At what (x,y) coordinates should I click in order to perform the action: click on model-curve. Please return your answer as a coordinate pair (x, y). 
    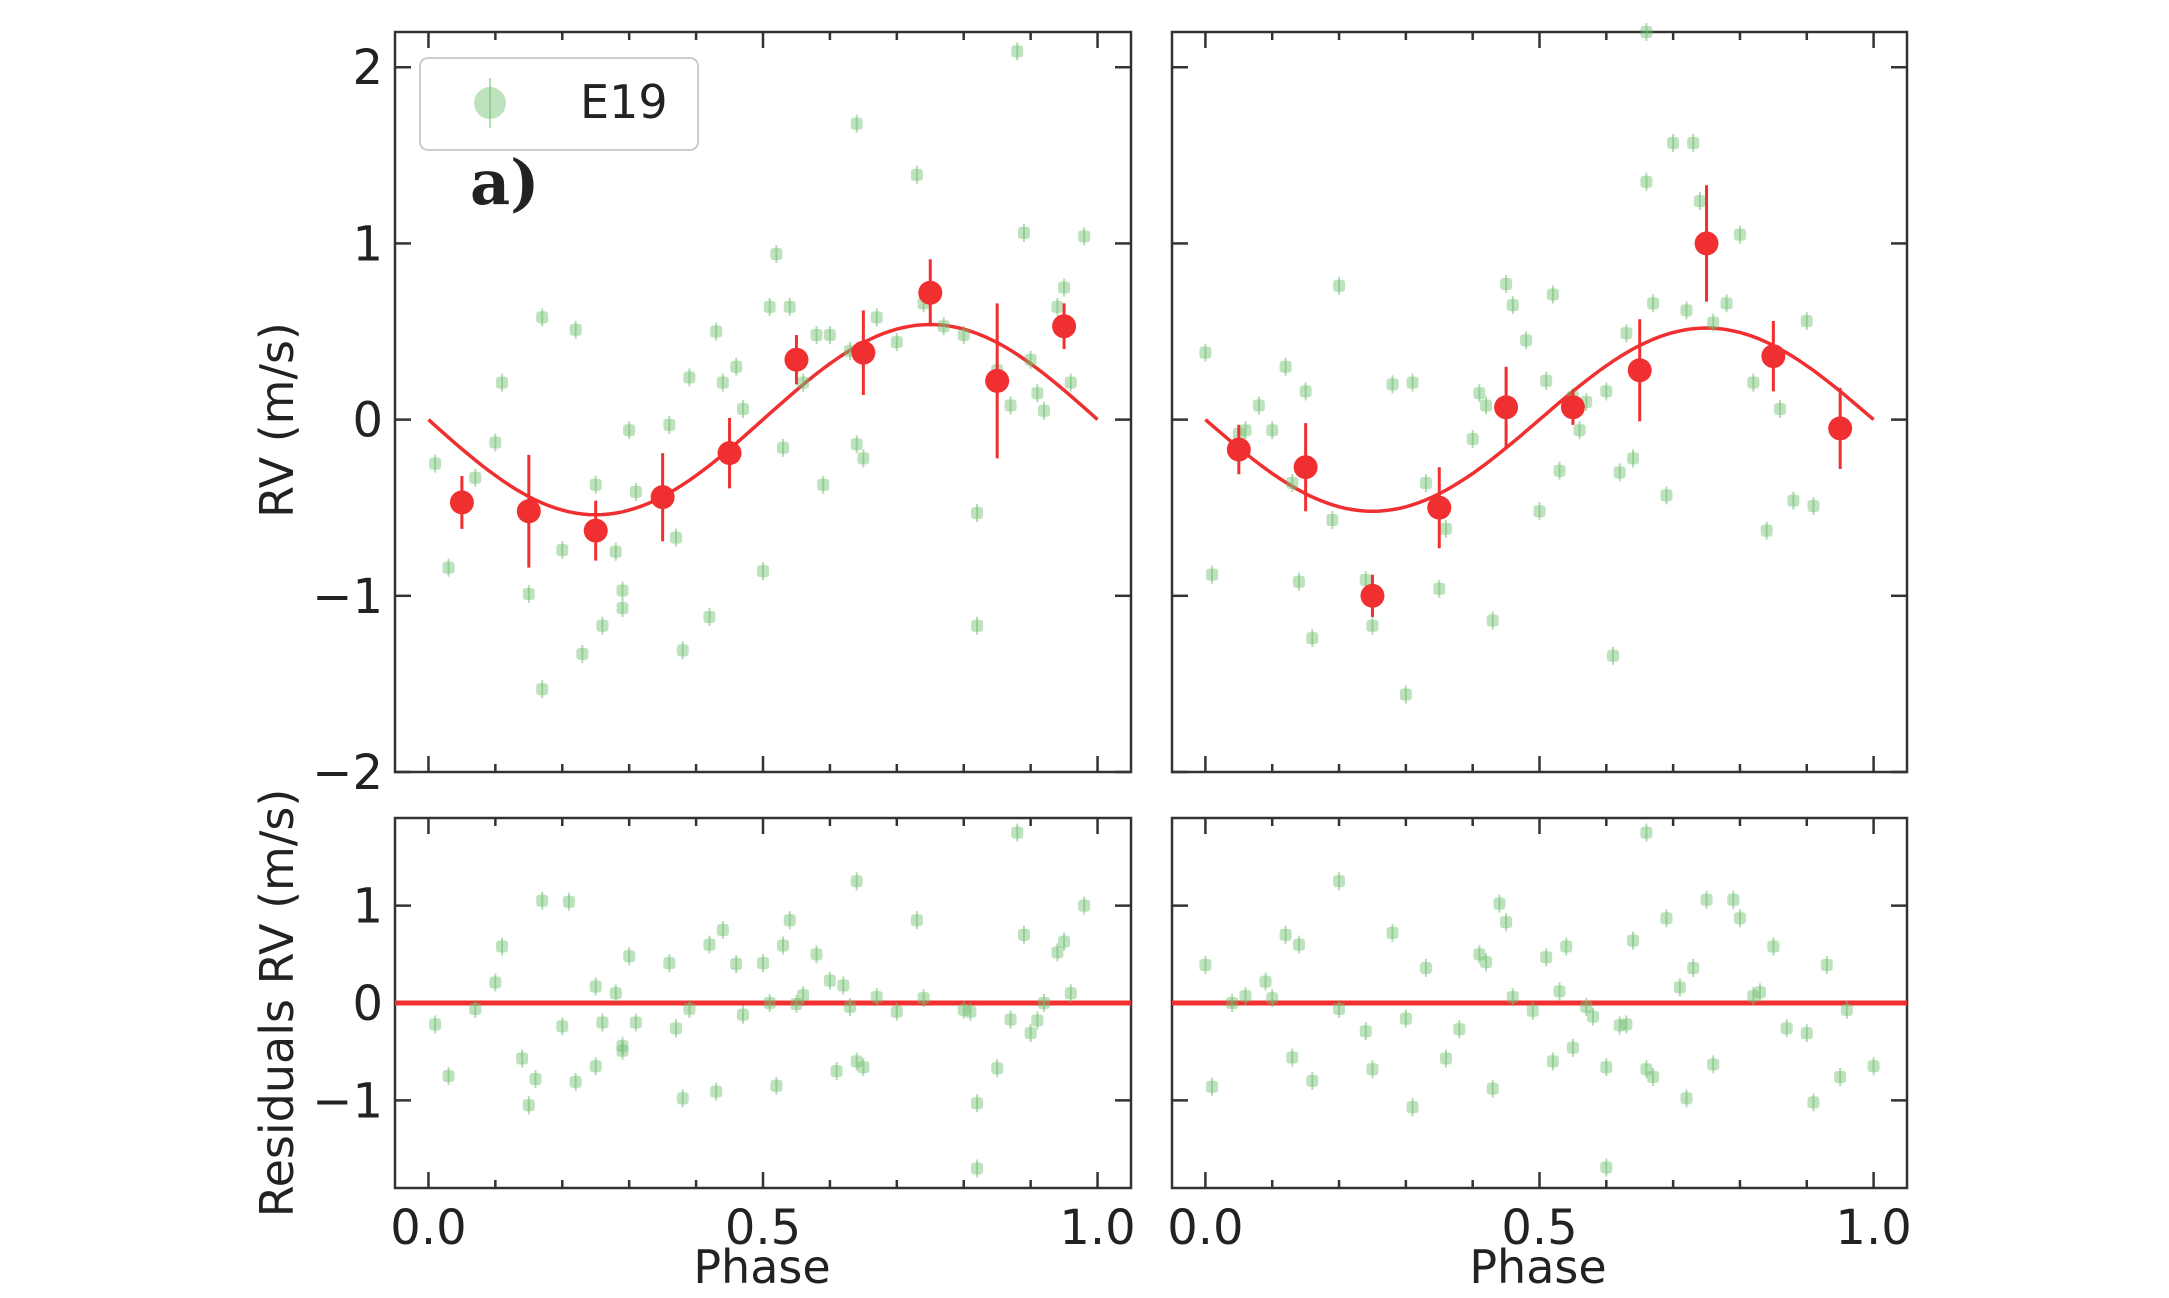
    Looking at the image, I should click on (1539, 419).